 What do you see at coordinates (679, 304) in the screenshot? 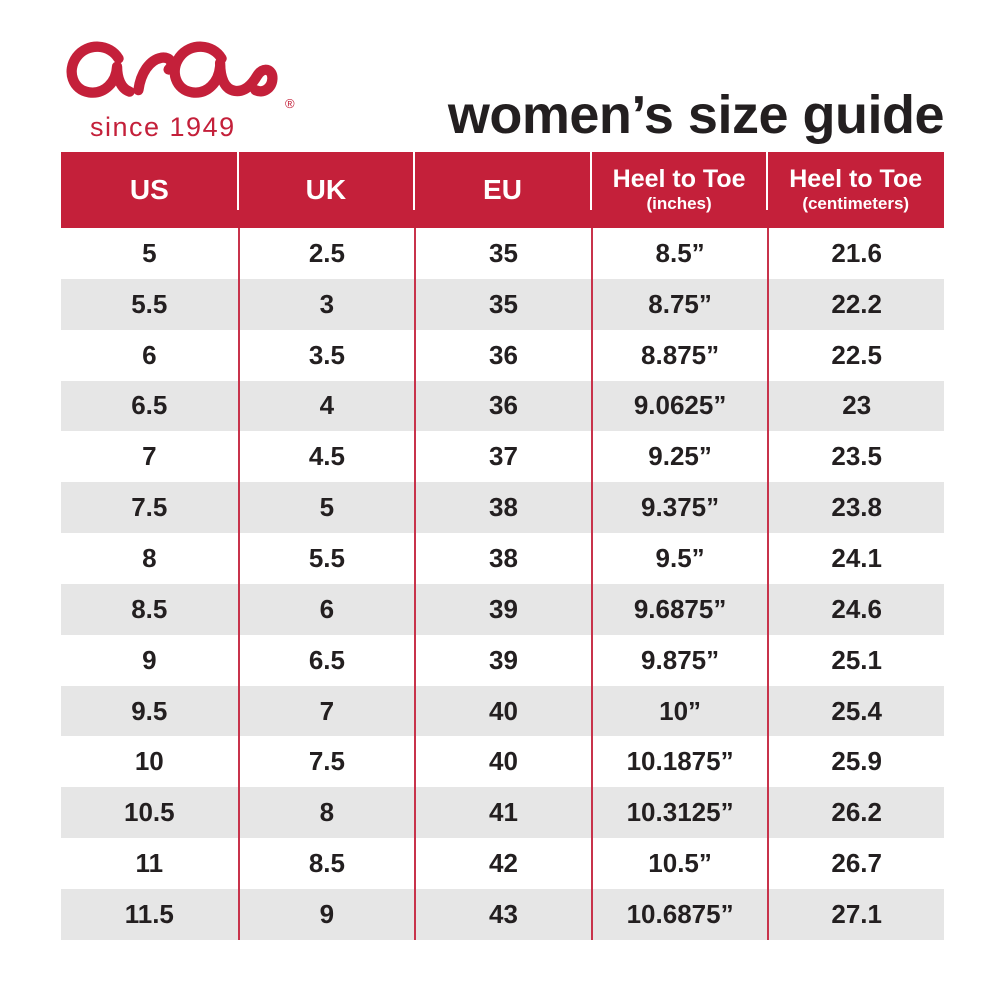
I see `table-cell-heel-to-toe-inches: 8.75”` at bounding box center [679, 304].